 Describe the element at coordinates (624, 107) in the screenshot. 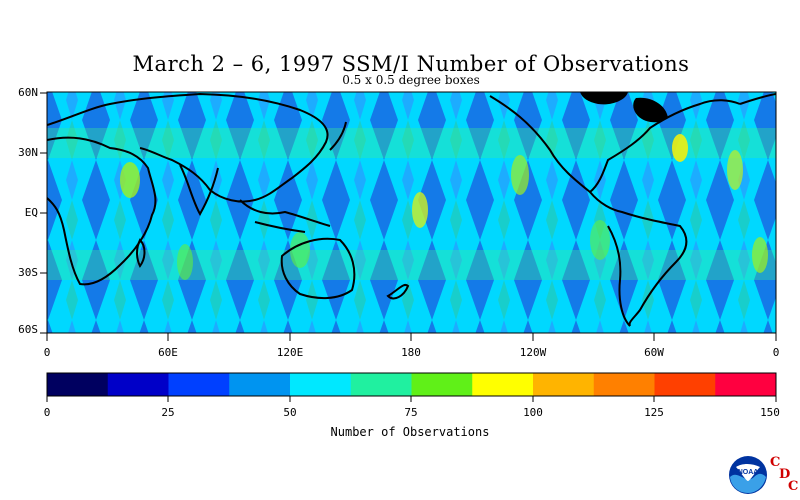

I see `landmass-fill` at that location.